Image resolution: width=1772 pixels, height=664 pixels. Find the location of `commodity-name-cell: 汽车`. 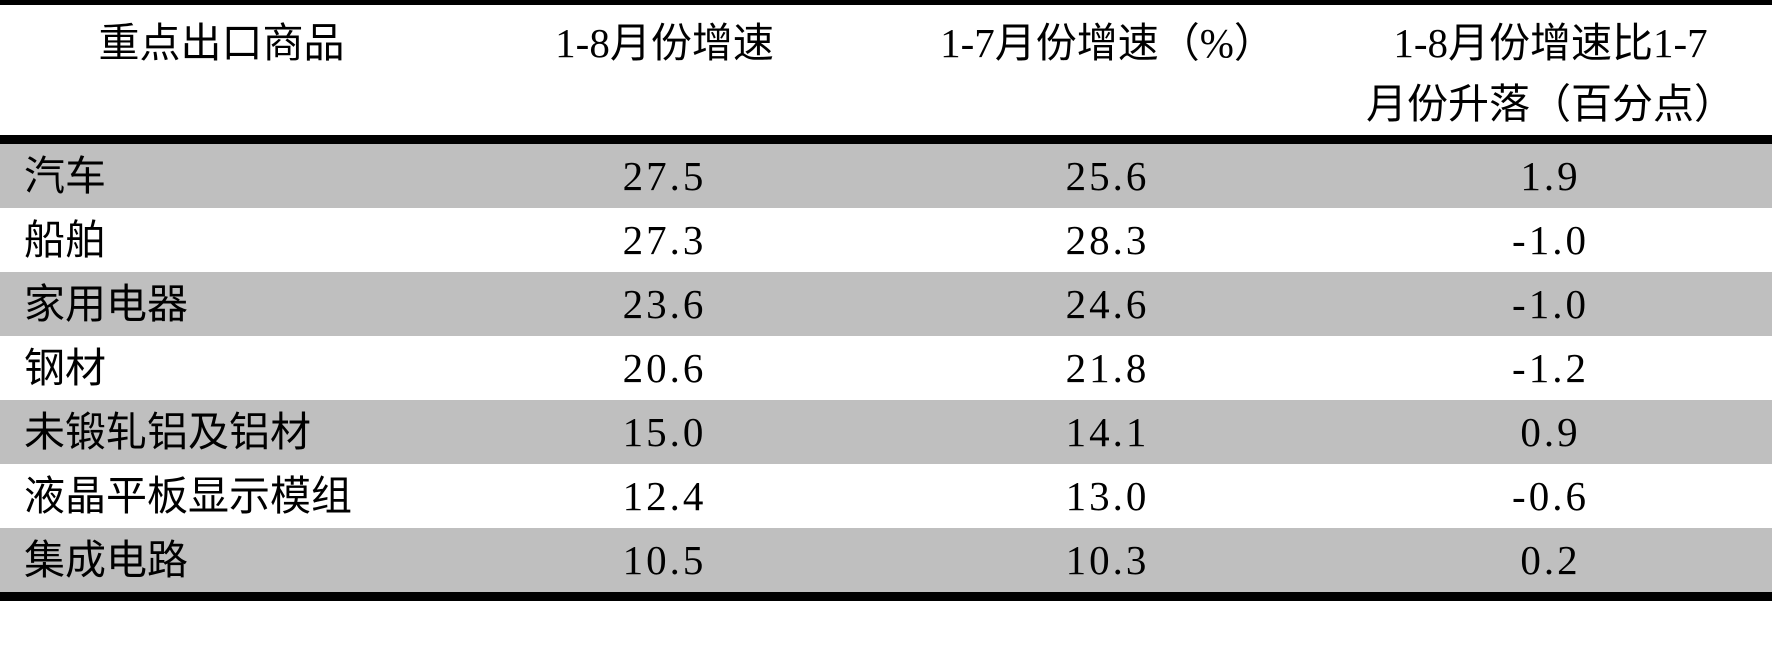

commodity-name-cell: 汽车 is located at coordinates (65, 176).